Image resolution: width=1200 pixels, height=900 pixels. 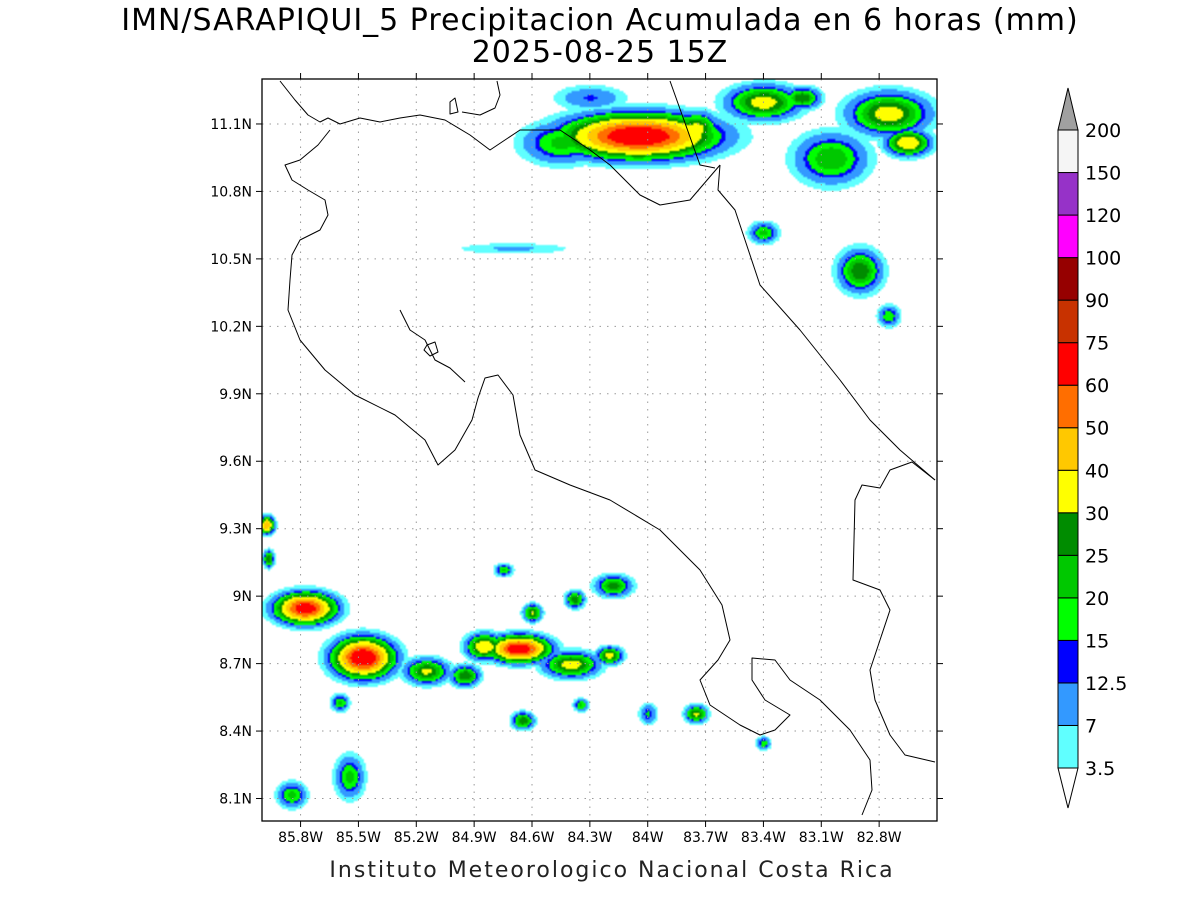 What do you see at coordinates (1097, 429) in the screenshot?
I see `colorbar-label: 50` at bounding box center [1097, 429].